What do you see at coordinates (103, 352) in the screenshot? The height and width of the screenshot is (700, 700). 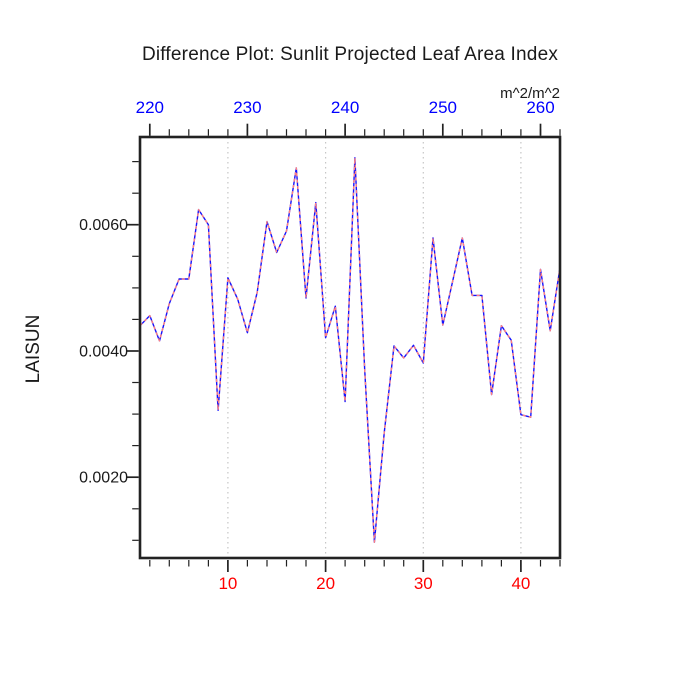 I see `left-axis-tick-label: 0.0040` at bounding box center [103, 352].